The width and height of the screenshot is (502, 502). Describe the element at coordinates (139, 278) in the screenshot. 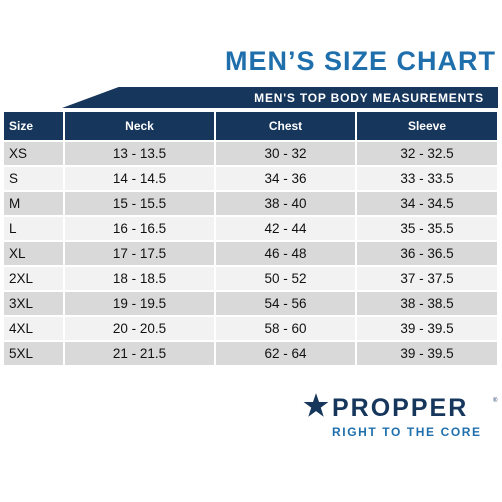

I see `neck-cell: 18 - 18.5` at that location.